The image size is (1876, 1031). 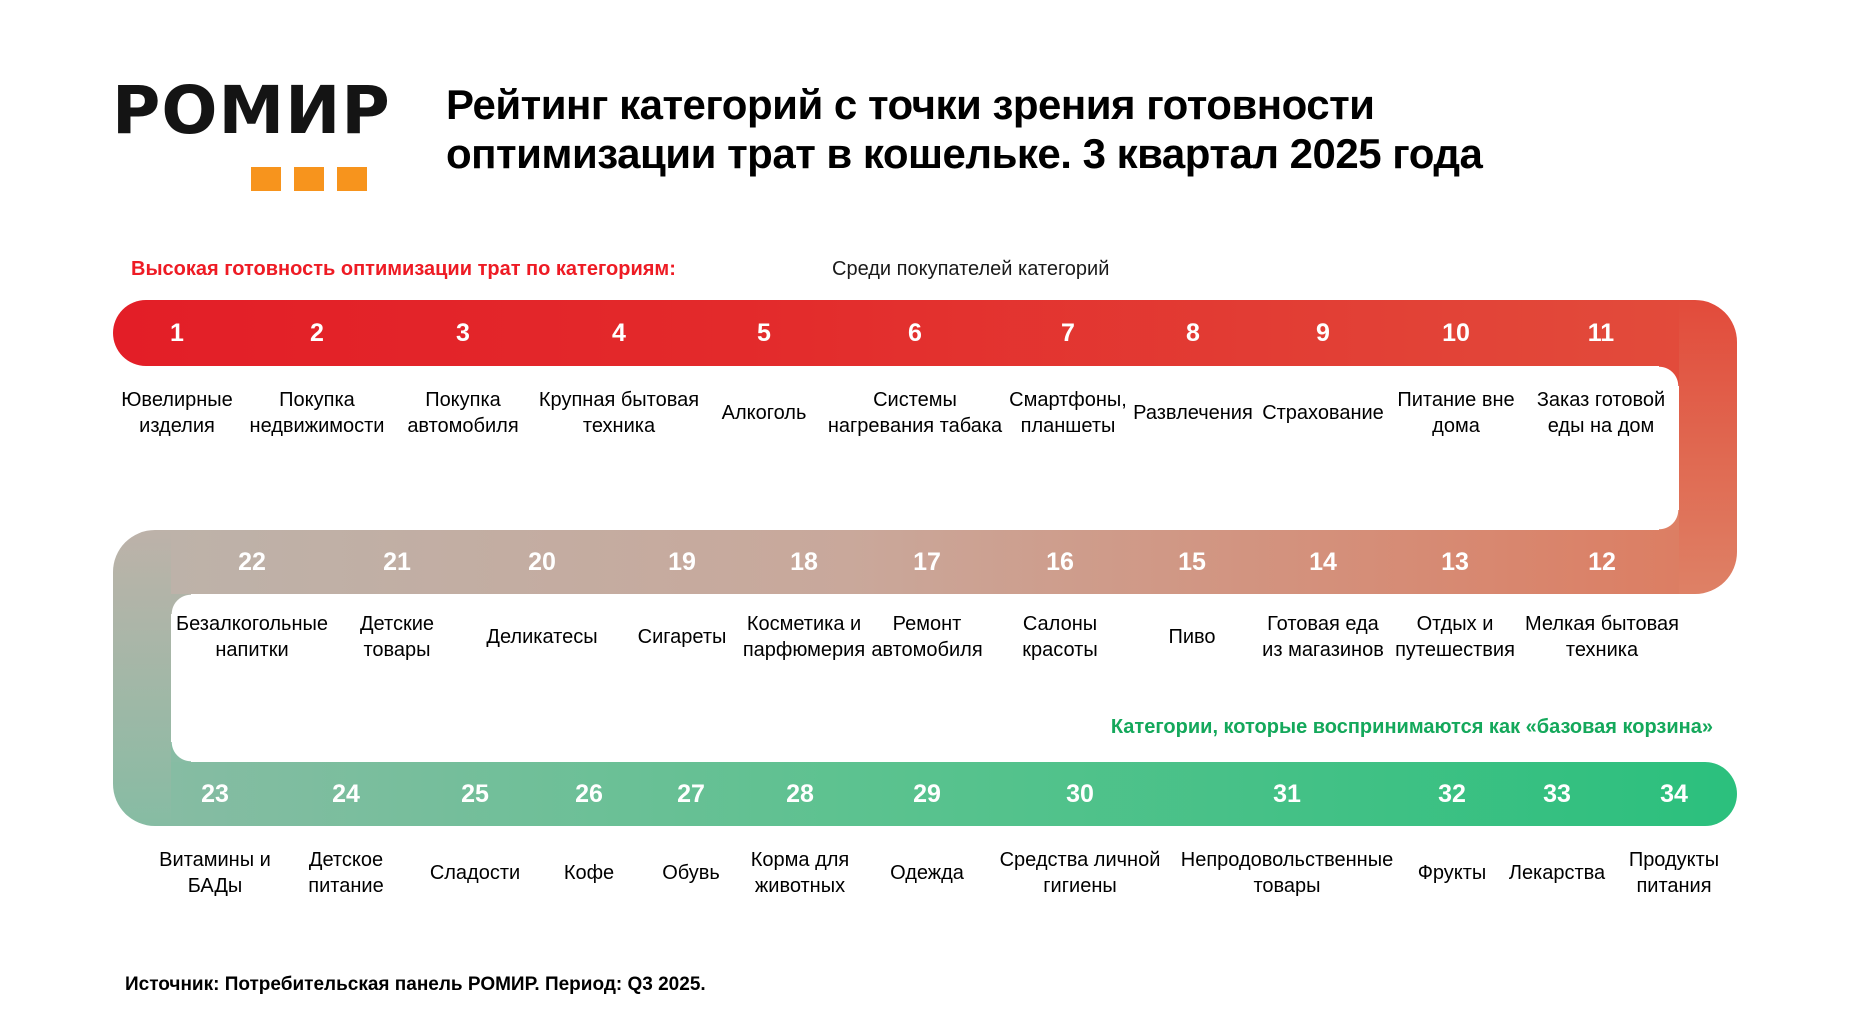 I want to click on band-middle, so click(x=925, y=562).